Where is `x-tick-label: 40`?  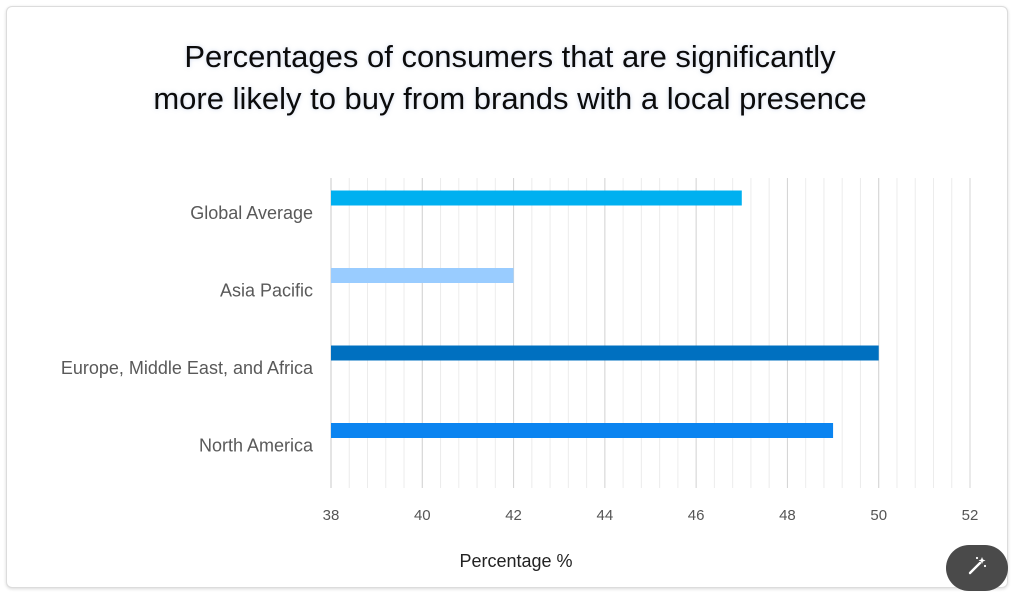 x-tick-label: 40 is located at coordinates (422, 515).